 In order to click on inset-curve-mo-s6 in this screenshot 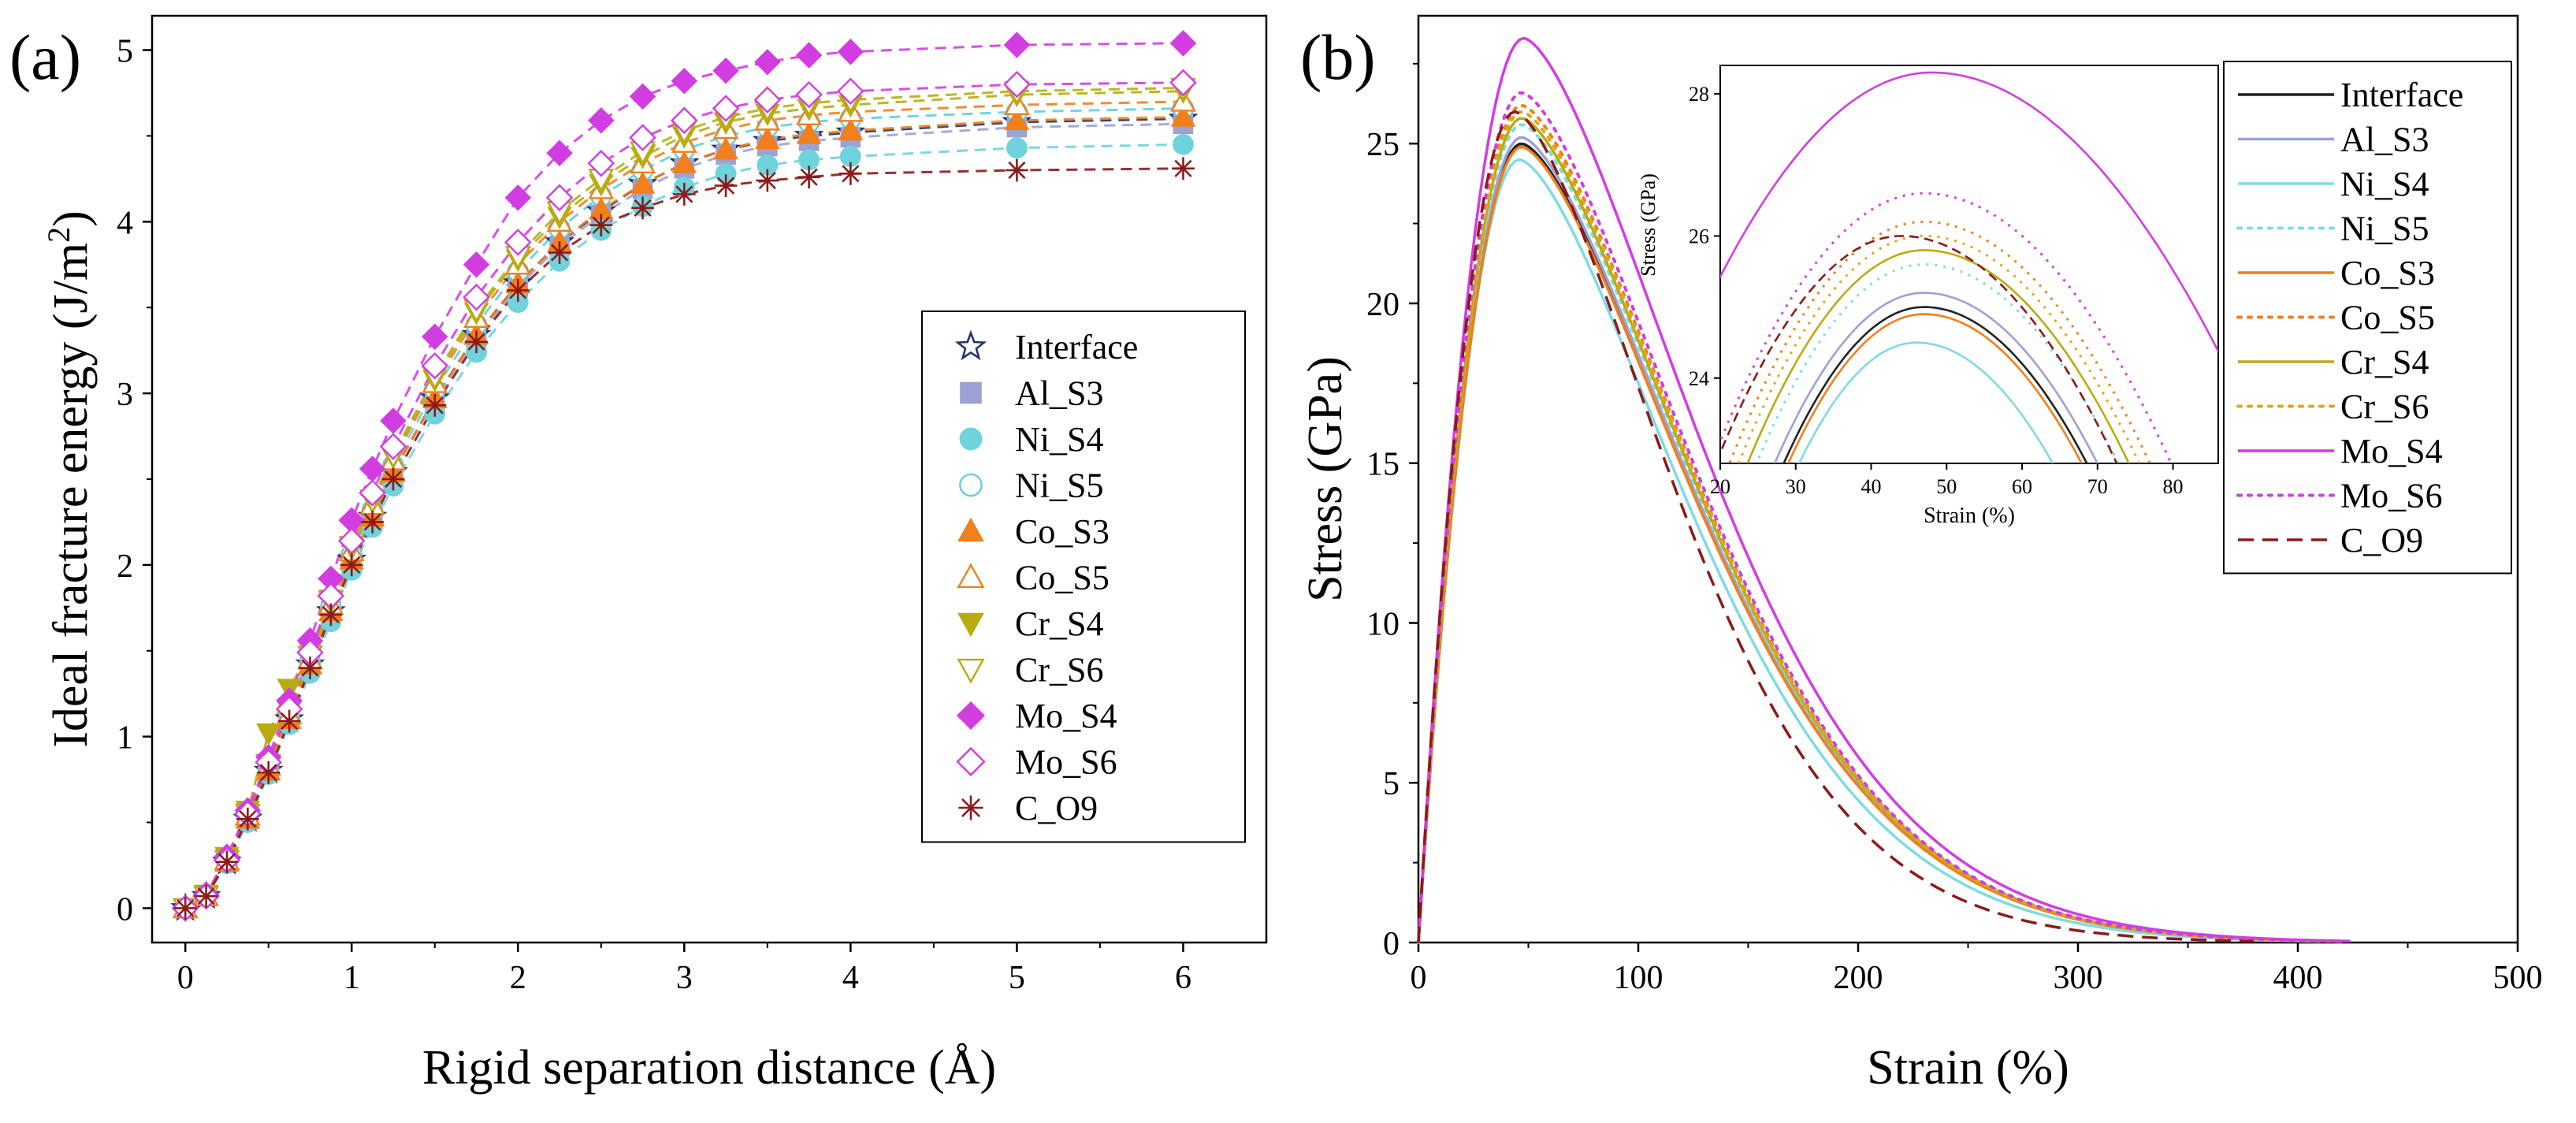, I will do `click(1946, 327)`.